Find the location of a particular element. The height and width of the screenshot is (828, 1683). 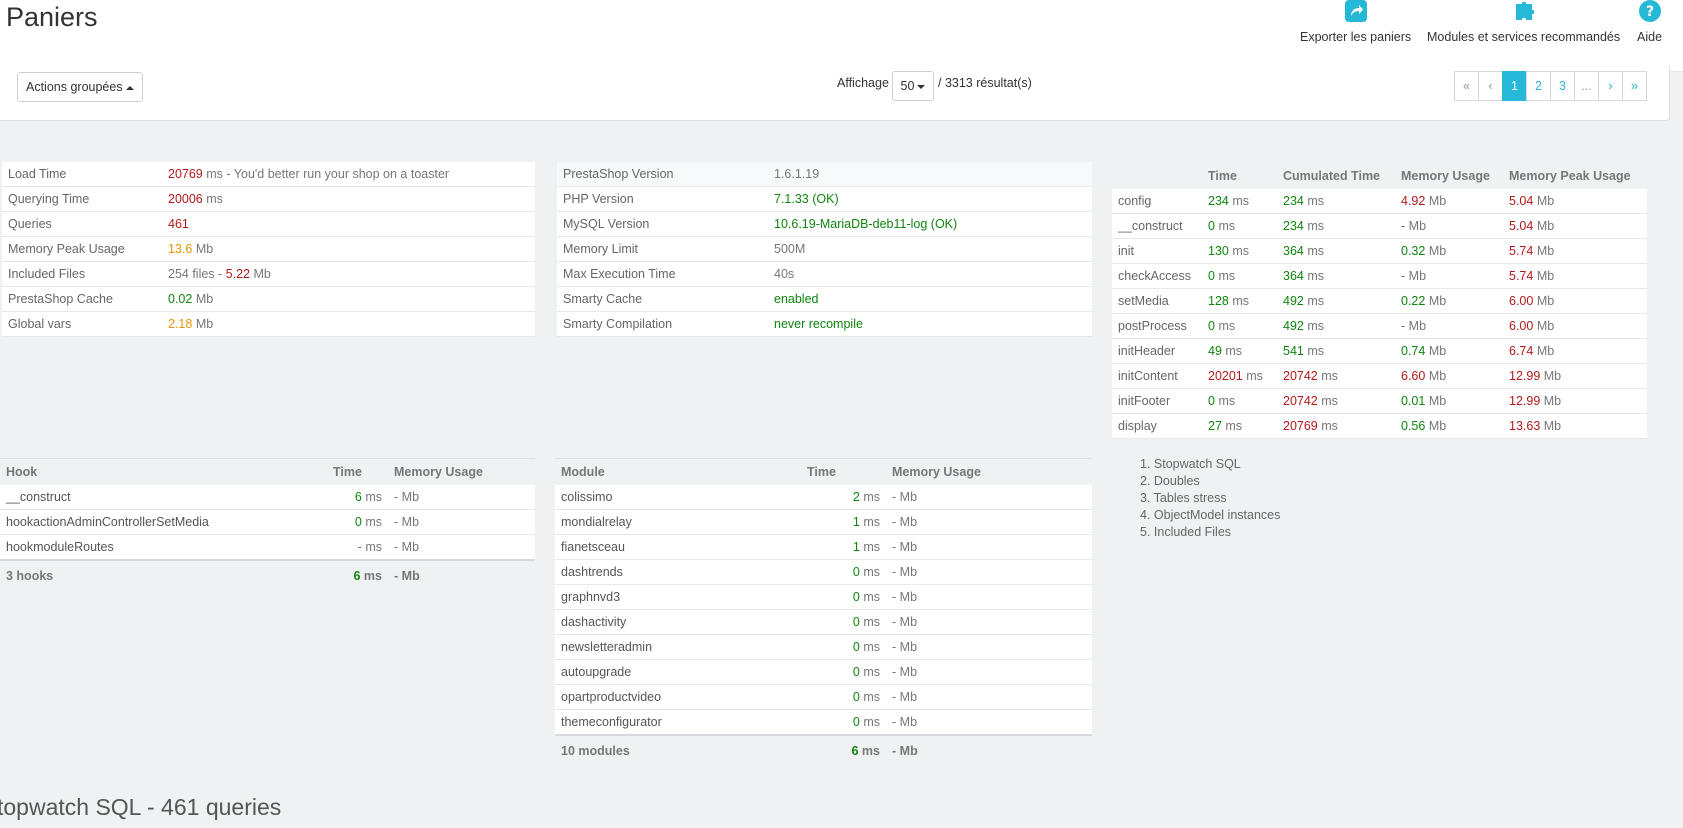

row-name: hookactionAdminControllerSetMedia is located at coordinates (107, 522).